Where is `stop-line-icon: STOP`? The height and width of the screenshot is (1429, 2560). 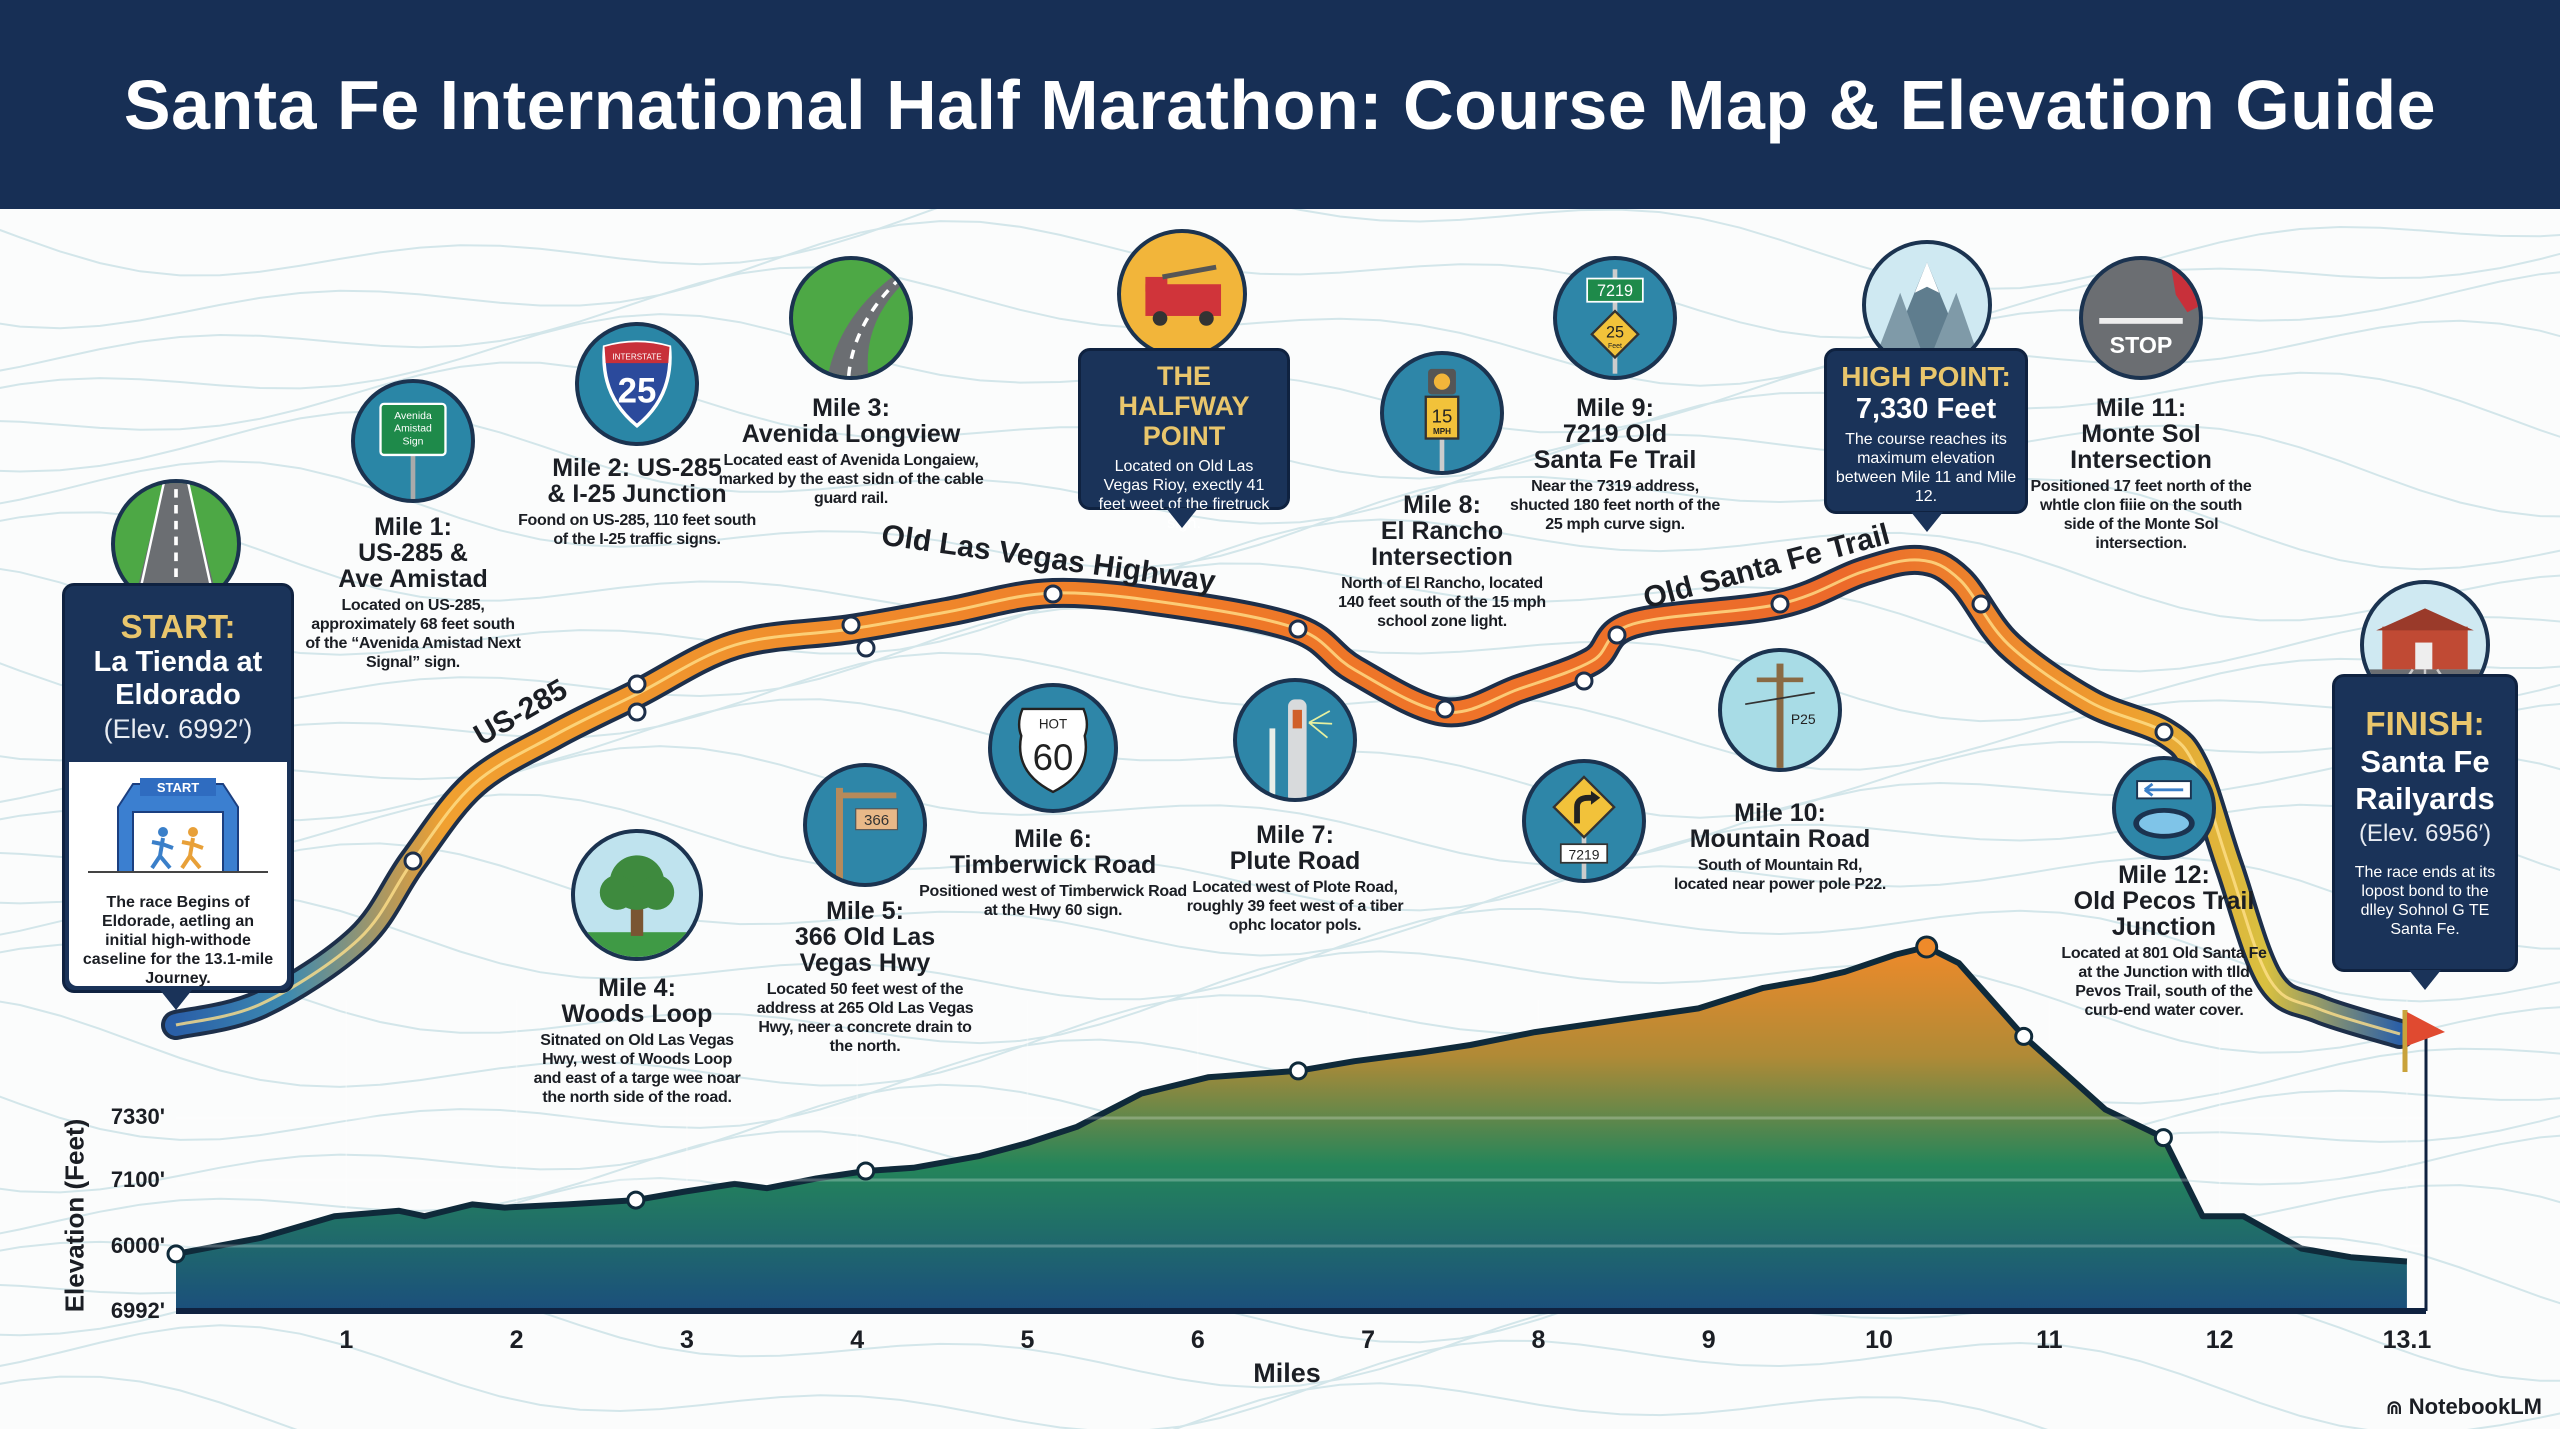 stop-line-icon: STOP is located at coordinates (2141, 318).